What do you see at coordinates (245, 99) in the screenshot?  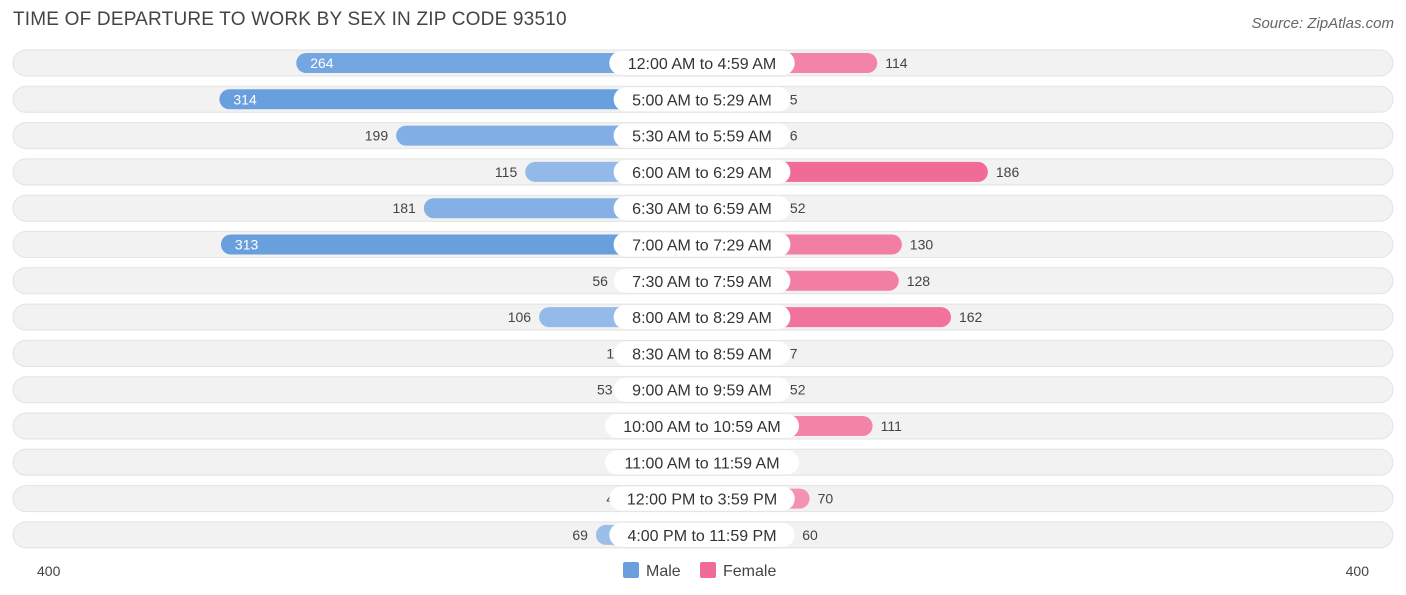 I see `value-label-male: 314` at bounding box center [245, 99].